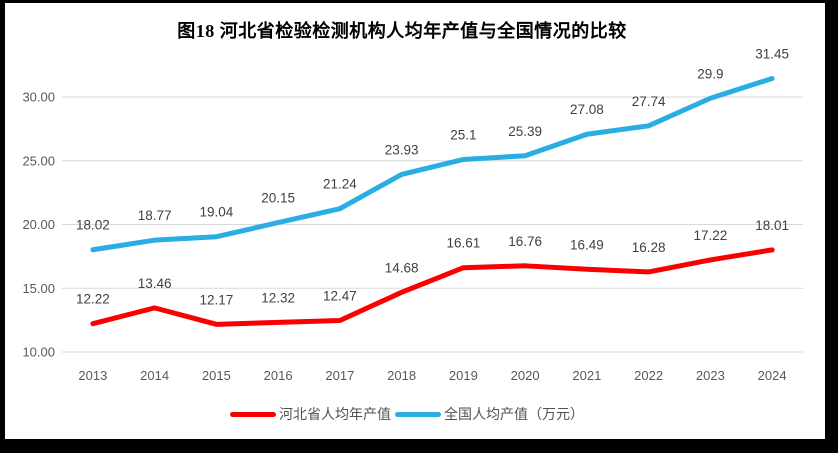 The height and width of the screenshot is (453, 838). I want to click on chart-legend: 河北省人均年产值 全国人均产值（万元）, so click(407, 414).